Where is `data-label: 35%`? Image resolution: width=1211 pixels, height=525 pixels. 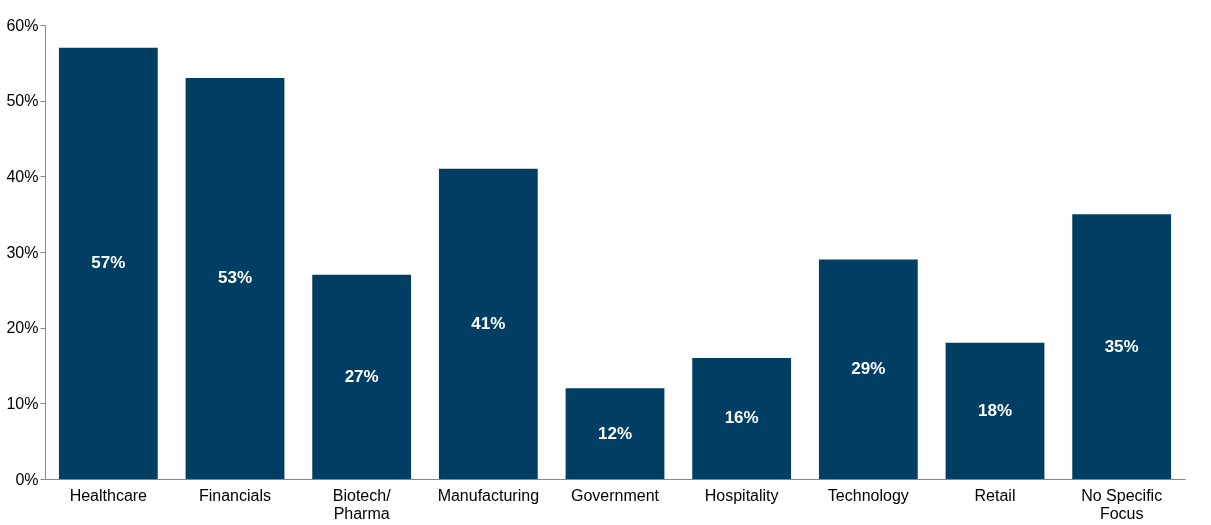 data-label: 35% is located at coordinates (1121, 346).